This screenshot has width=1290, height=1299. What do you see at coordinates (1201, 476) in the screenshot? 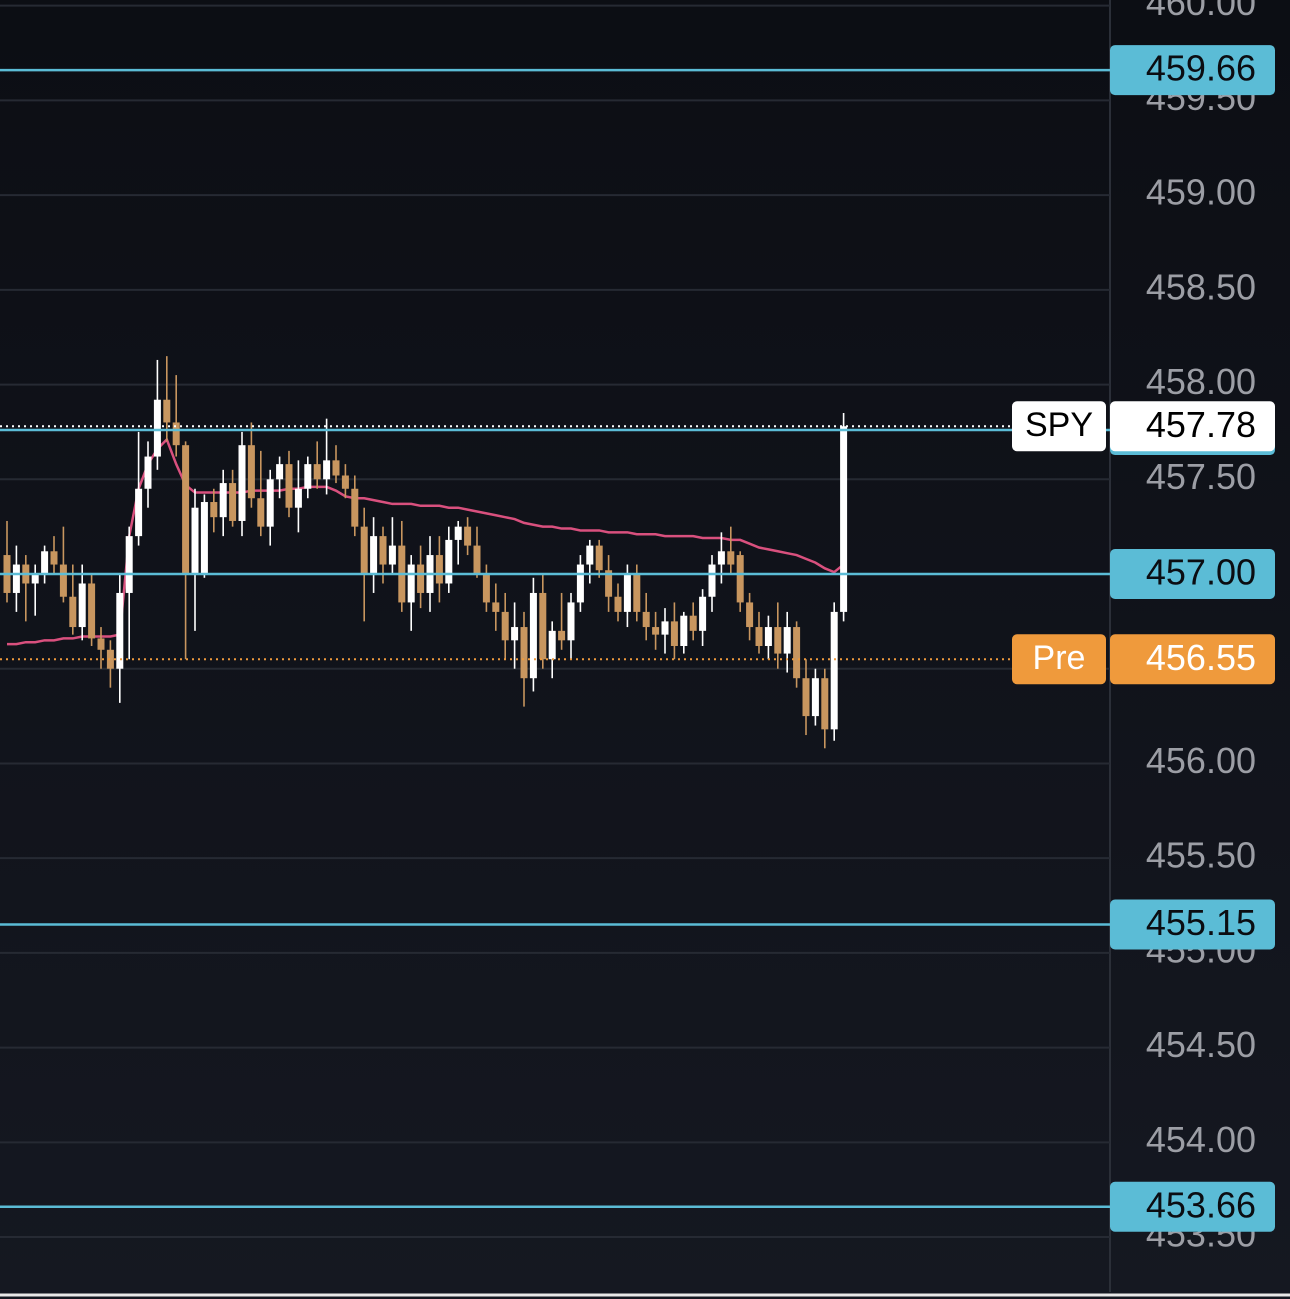
I see `y-tick-label: 457.50` at bounding box center [1201, 476].